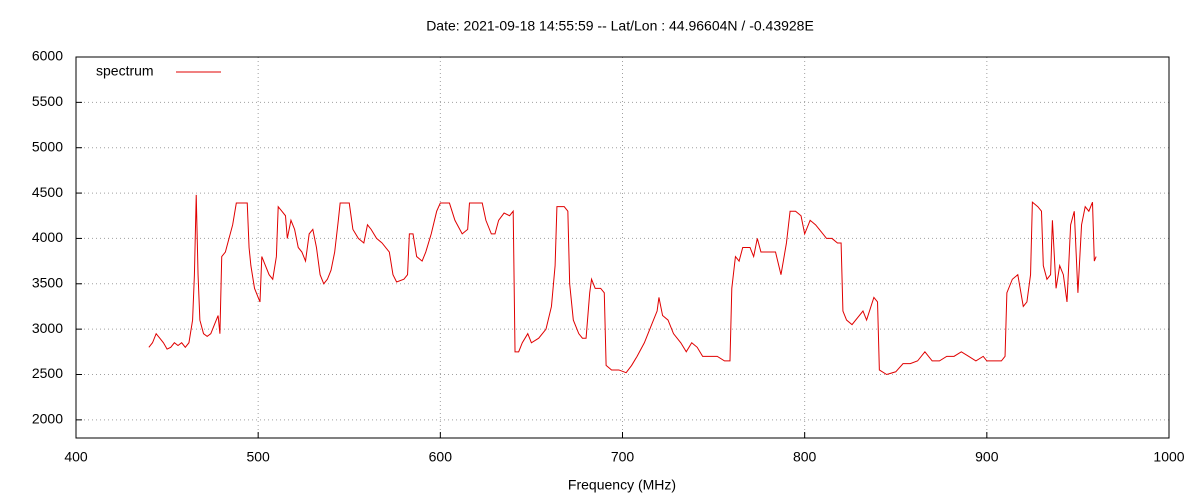  I want to click on x-tick-label: 500, so click(258, 457).